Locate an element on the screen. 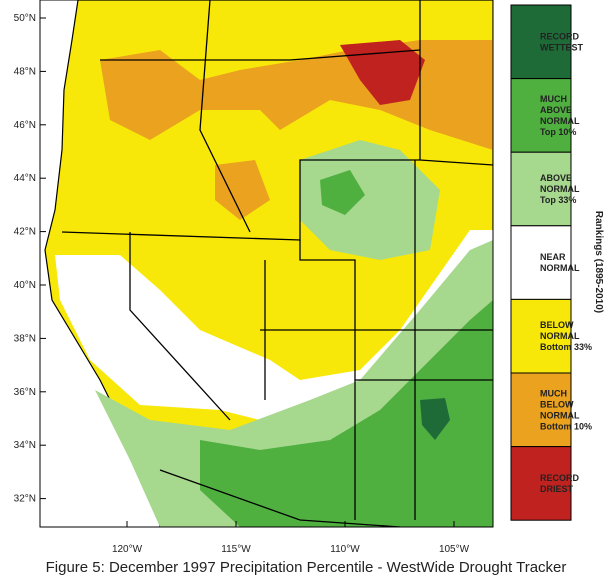  below-normal-idaho is located at coordinates (242, 190).